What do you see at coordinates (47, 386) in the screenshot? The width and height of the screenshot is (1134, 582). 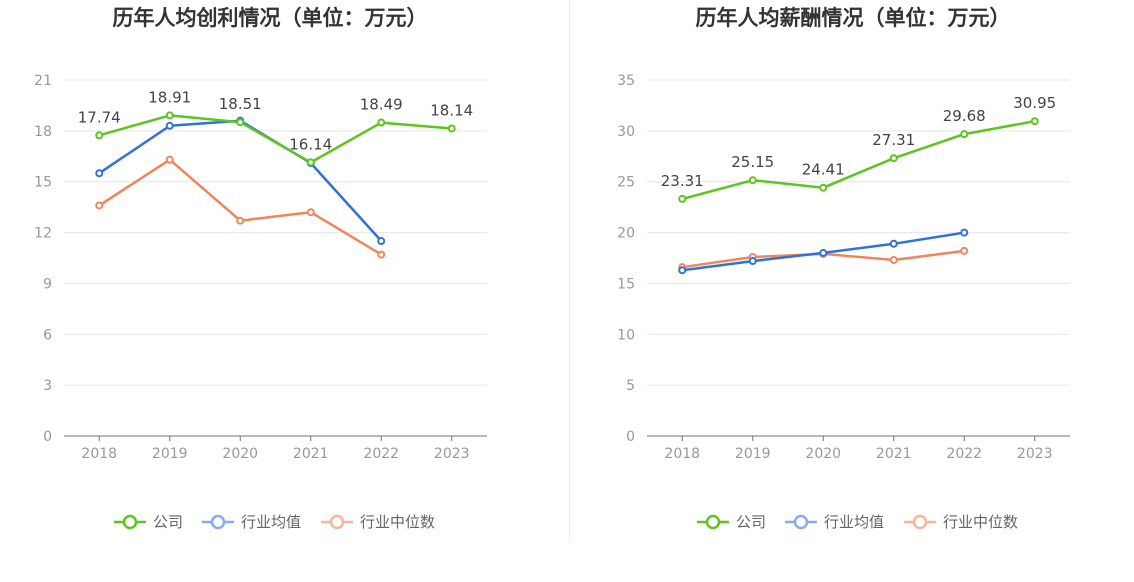 I see `y-tick-label: 3` at bounding box center [47, 386].